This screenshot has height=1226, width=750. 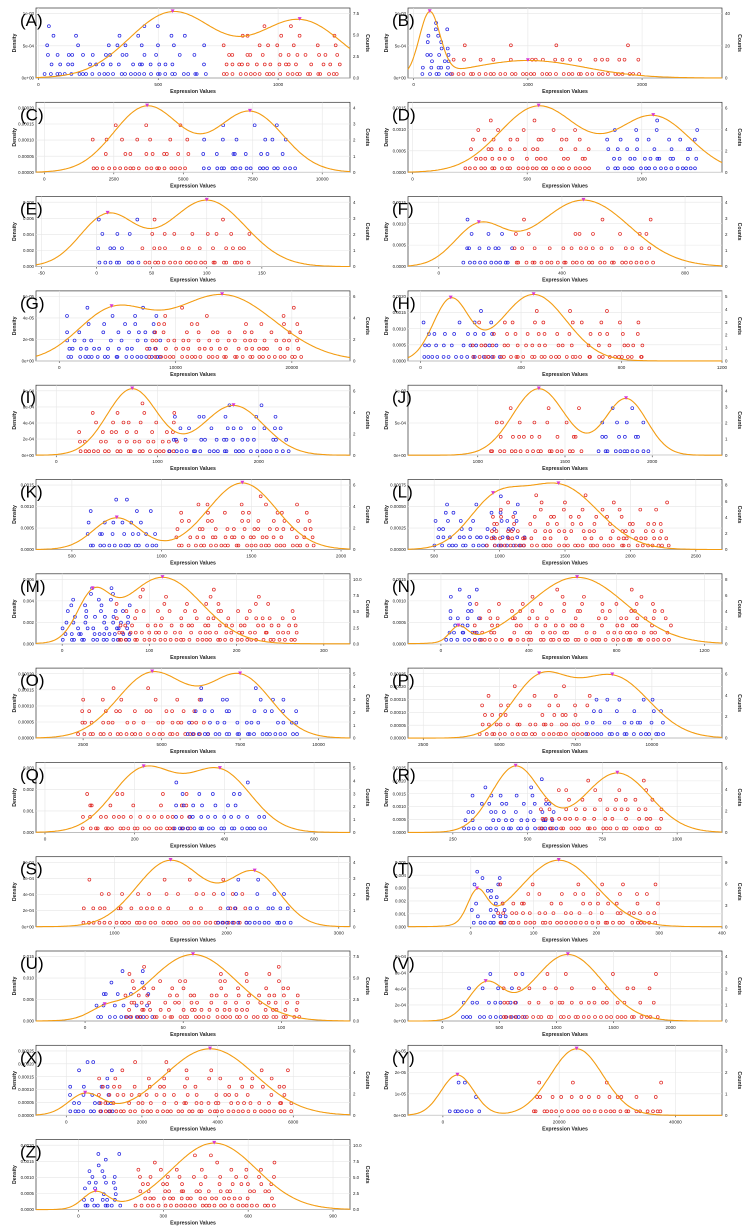 What do you see at coordinates (354, 862) in the screenshot?
I see `y2-tick-label: 4` at bounding box center [354, 862].